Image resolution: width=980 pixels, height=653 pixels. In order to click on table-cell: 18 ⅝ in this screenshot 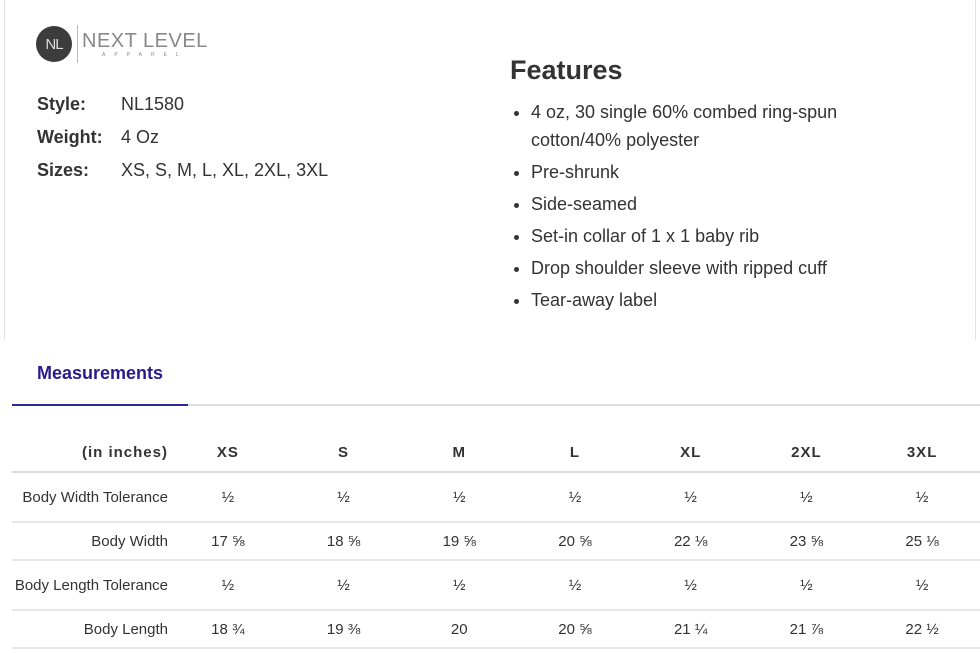, I will do `click(343, 541)`.